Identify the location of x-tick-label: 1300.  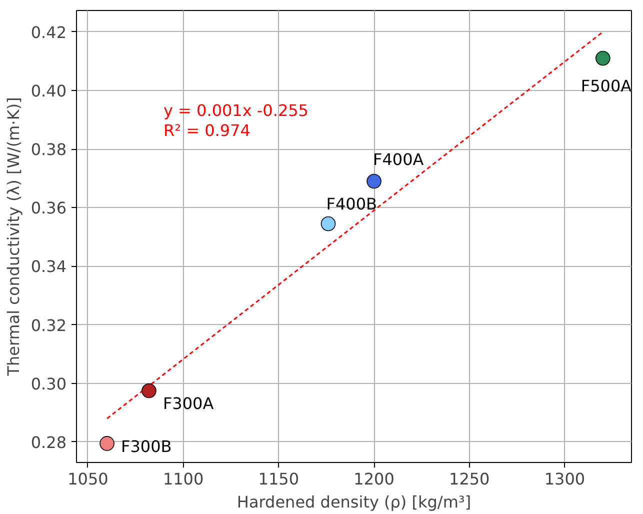
(565, 479).